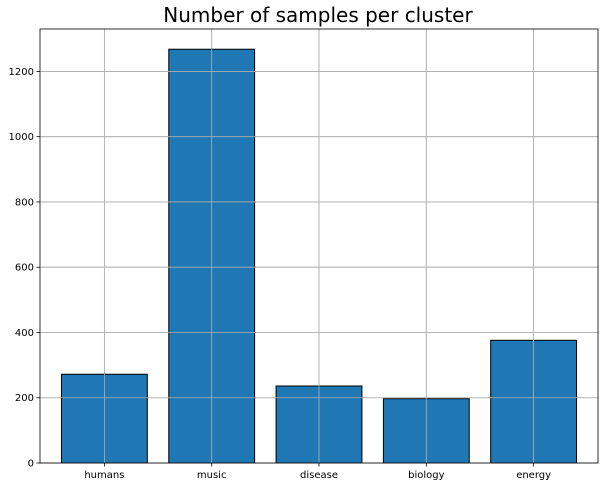 This screenshot has height=487, width=604. Describe the element at coordinates (24, 333) in the screenshot. I see `y-tick-label: 400` at that location.